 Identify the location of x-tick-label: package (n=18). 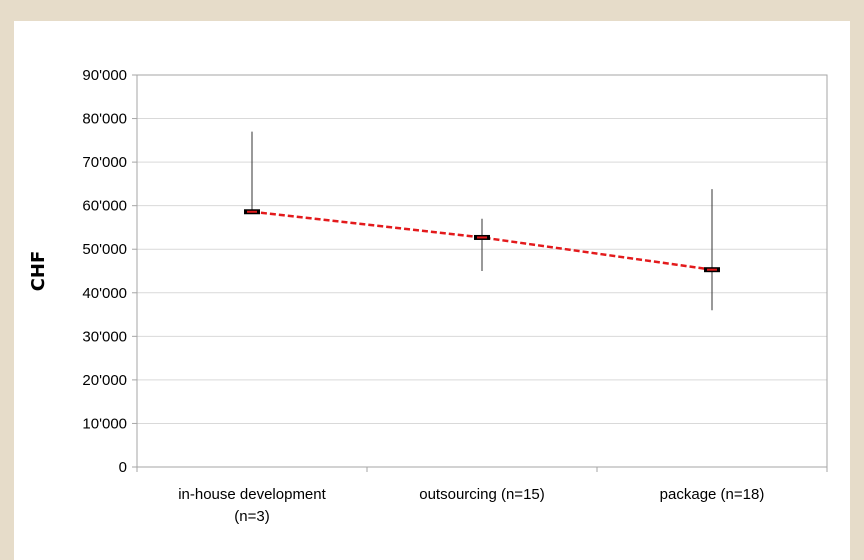
(712, 494).